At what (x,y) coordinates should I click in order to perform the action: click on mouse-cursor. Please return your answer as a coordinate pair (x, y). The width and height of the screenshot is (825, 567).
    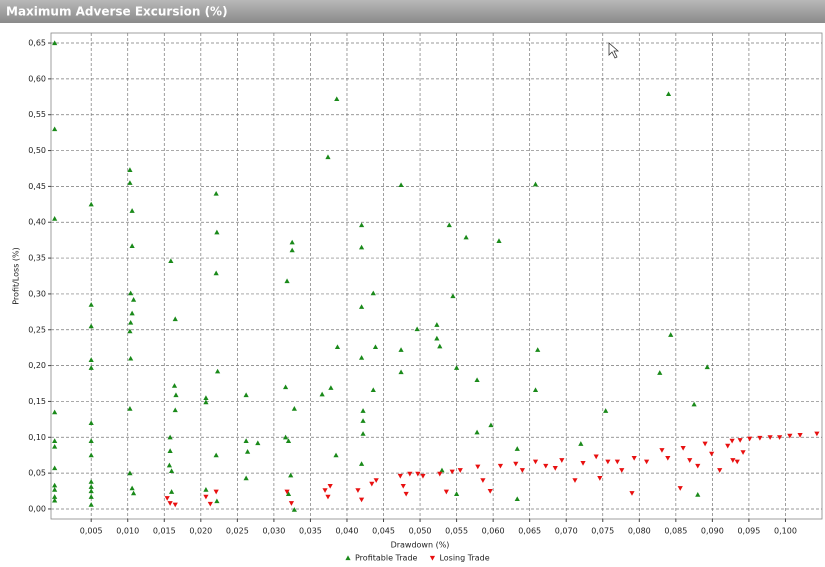
    Looking at the image, I should click on (614, 50).